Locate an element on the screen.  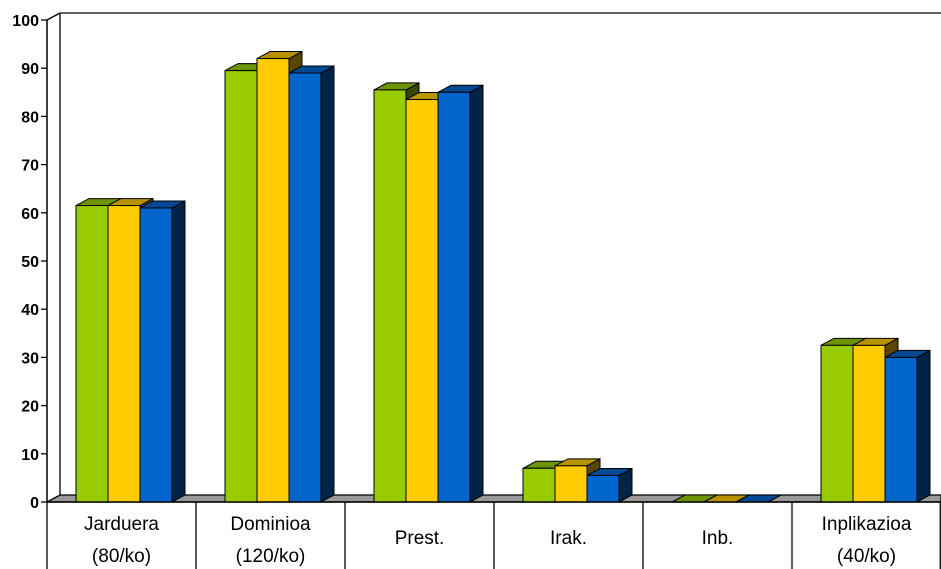
x-category-label: (80/ko) is located at coordinates (121, 556).